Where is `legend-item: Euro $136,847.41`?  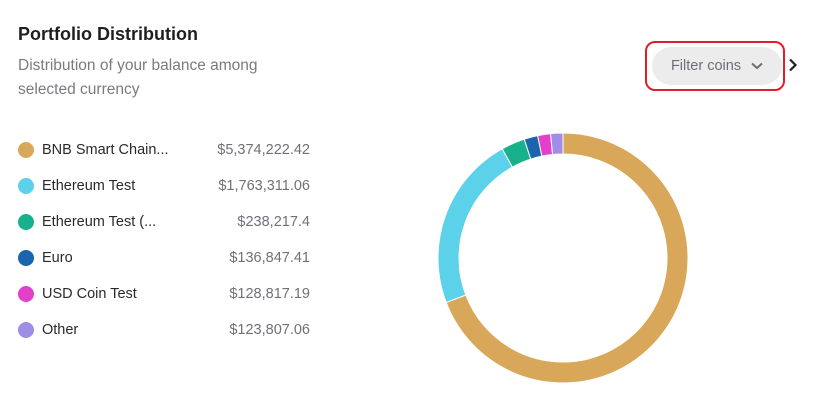
legend-item: Euro $136,847.41 is located at coordinates (164, 258).